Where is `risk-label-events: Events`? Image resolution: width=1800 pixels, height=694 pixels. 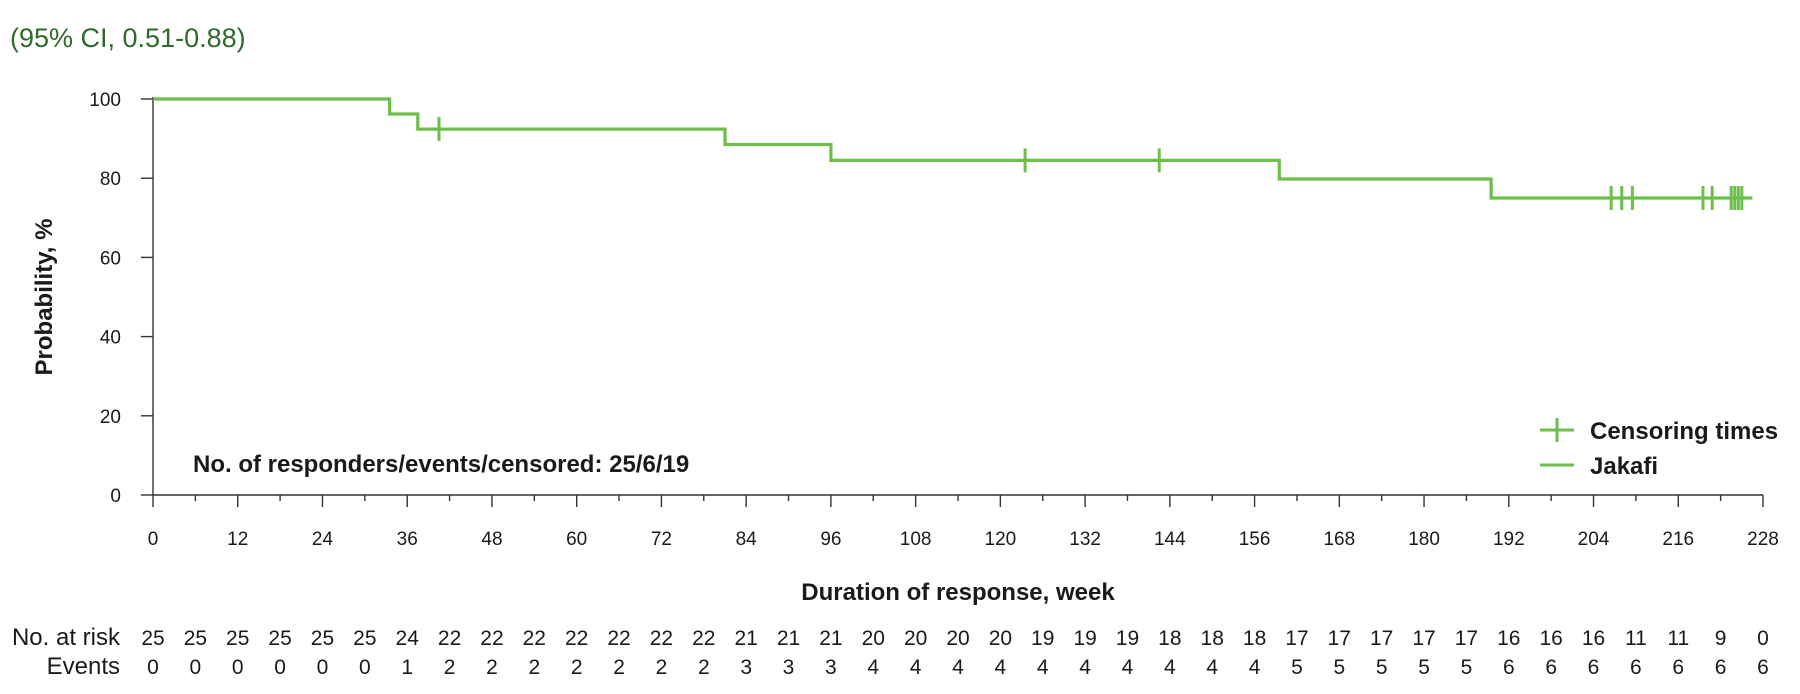
risk-label-events: Events is located at coordinates (83, 666).